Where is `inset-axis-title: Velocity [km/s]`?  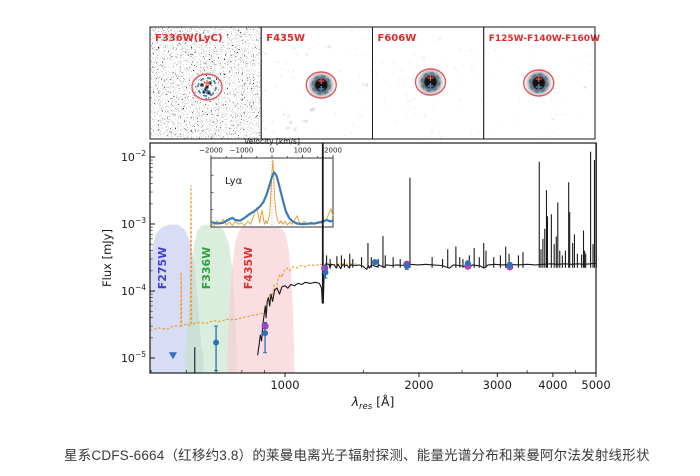
inset-axis-title: Velocity [km/s] is located at coordinates (272, 141).